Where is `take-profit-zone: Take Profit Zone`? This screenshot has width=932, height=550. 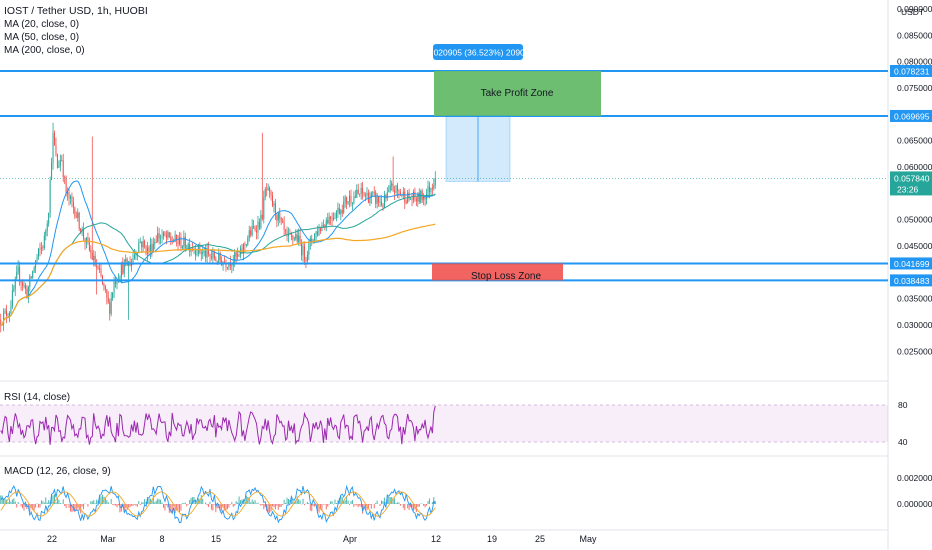
take-profit-zone: Take Profit Zone is located at coordinates (517, 93).